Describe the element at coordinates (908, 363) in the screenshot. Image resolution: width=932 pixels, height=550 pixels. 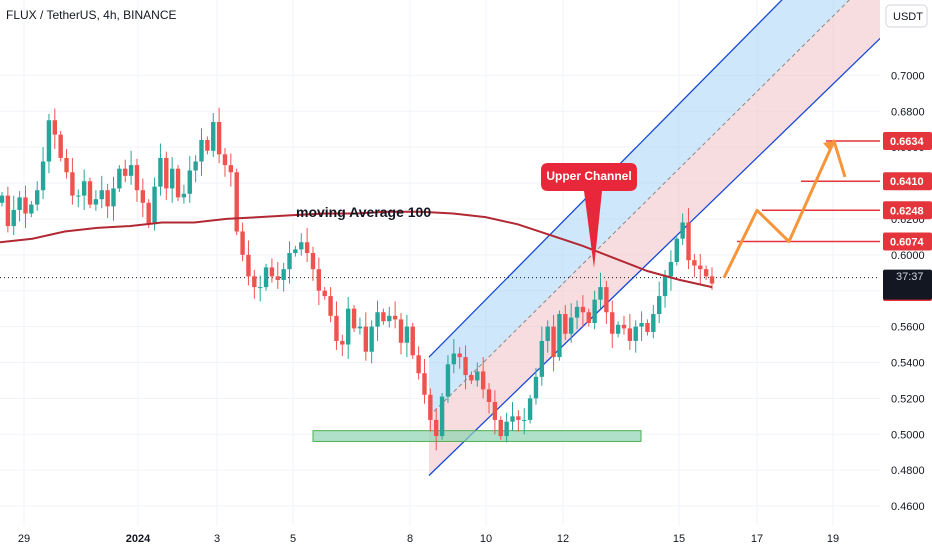
I see `price-tick-label: 0.5400` at that location.